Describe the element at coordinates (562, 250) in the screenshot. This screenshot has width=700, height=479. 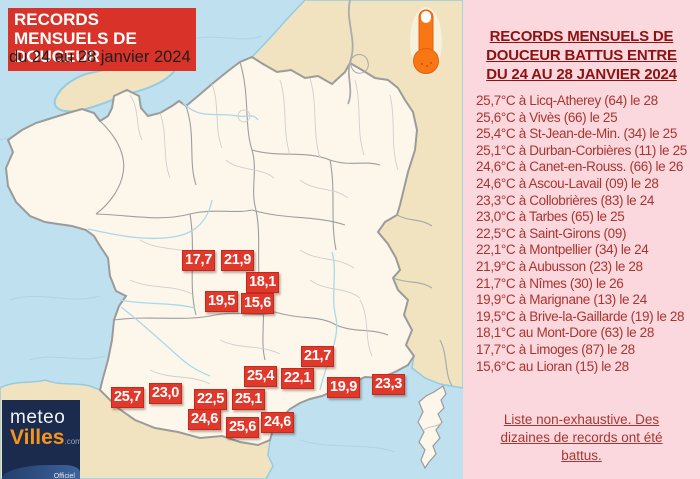
I see `record-item: 22,1°C à Montpellier (34) le 24` at that location.